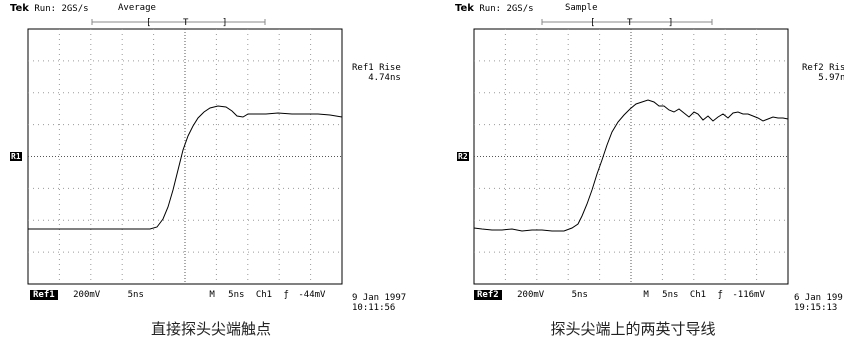 The height and width of the screenshot is (347, 844). What do you see at coordinates (831, 78) in the screenshot?
I see `measurement-value: 5.97ns` at bounding box center [831, 78].